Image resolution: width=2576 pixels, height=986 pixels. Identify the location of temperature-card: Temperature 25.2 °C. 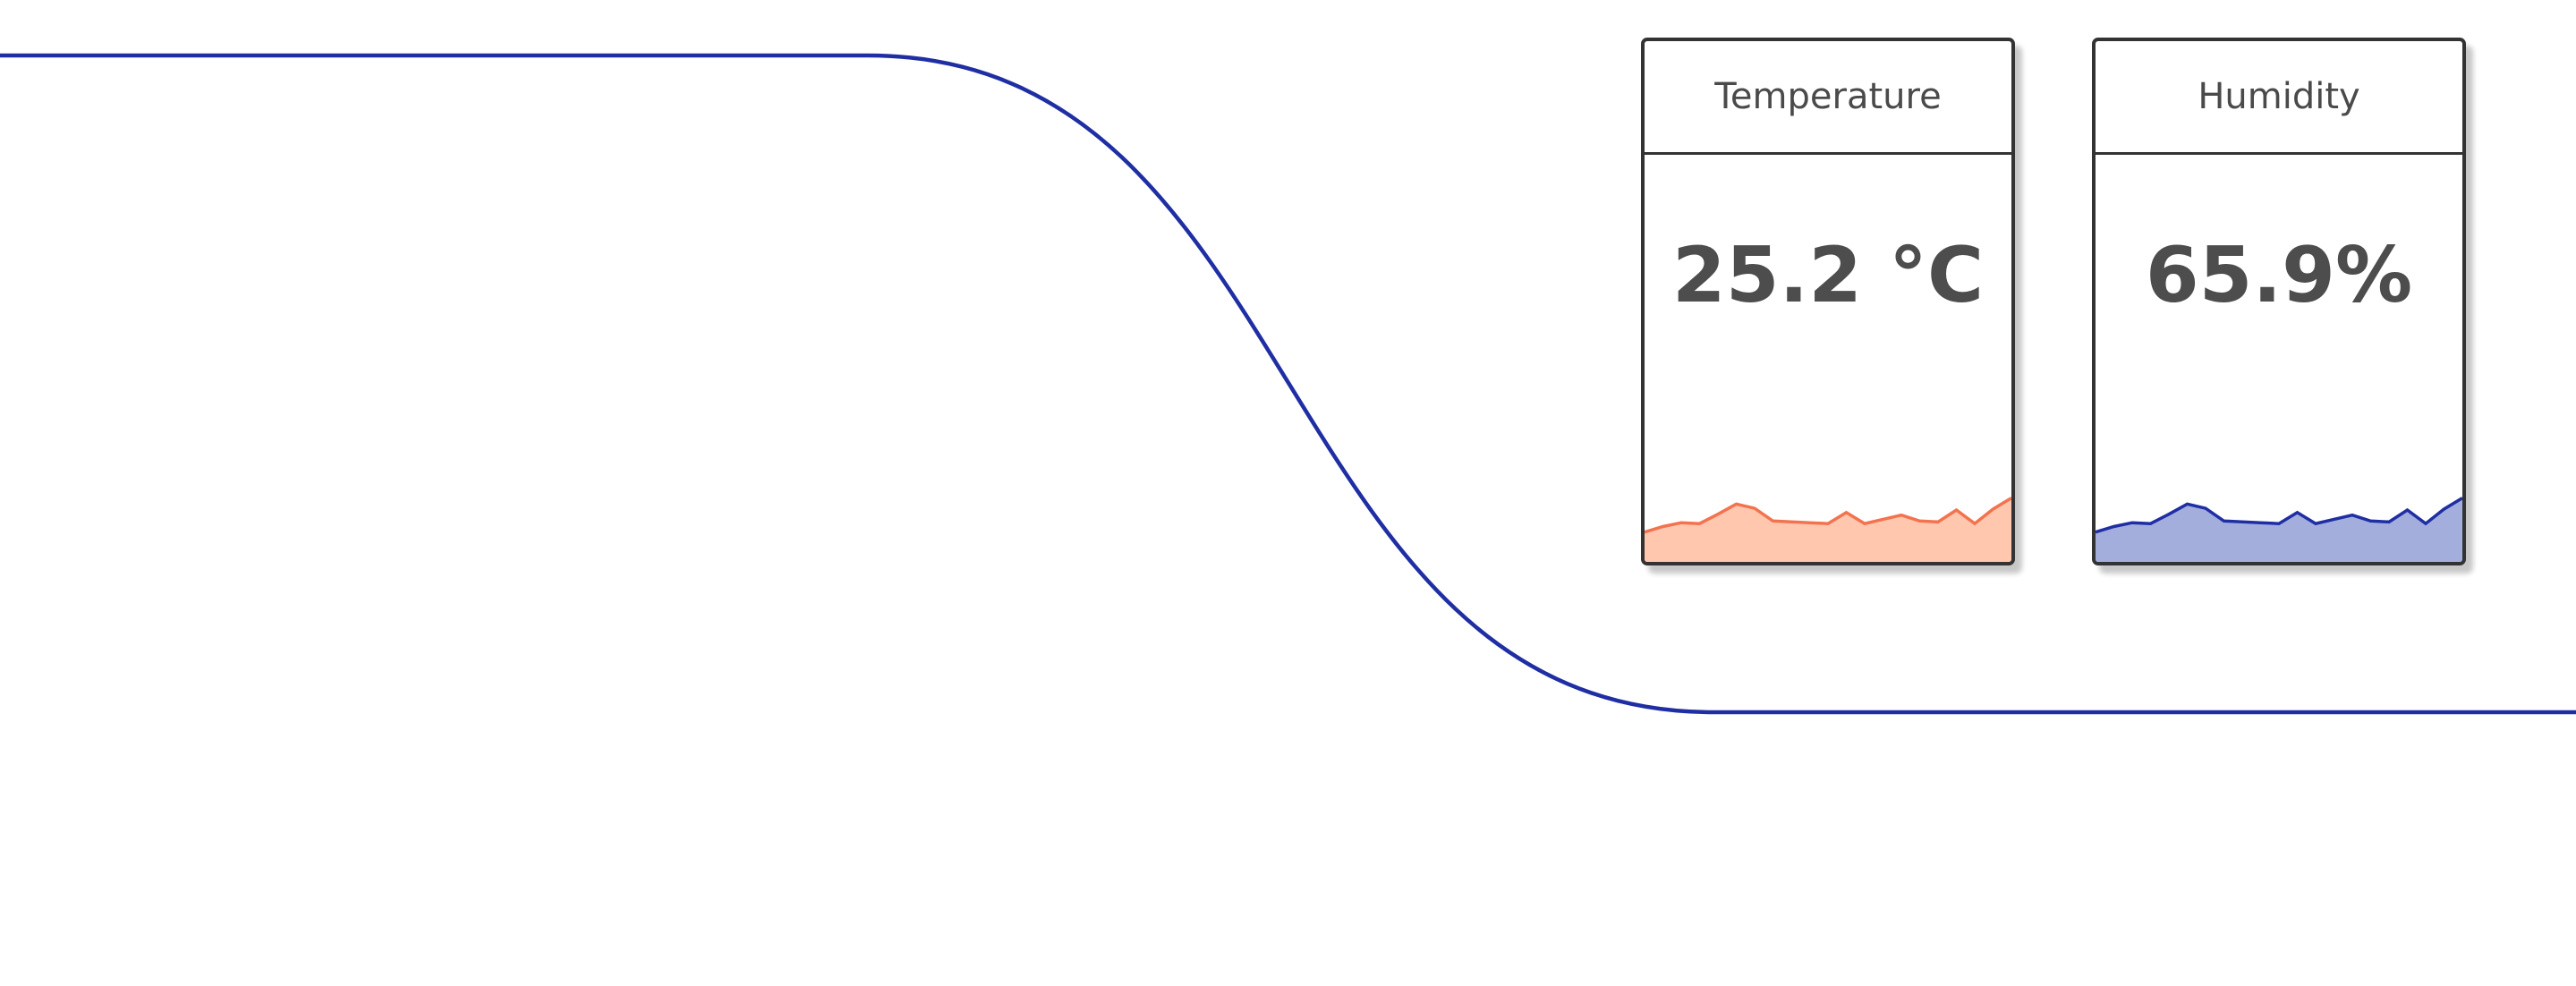
(1828, 301).